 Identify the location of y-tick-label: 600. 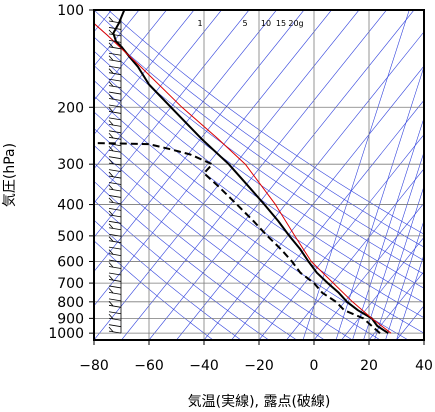
(70, 262).